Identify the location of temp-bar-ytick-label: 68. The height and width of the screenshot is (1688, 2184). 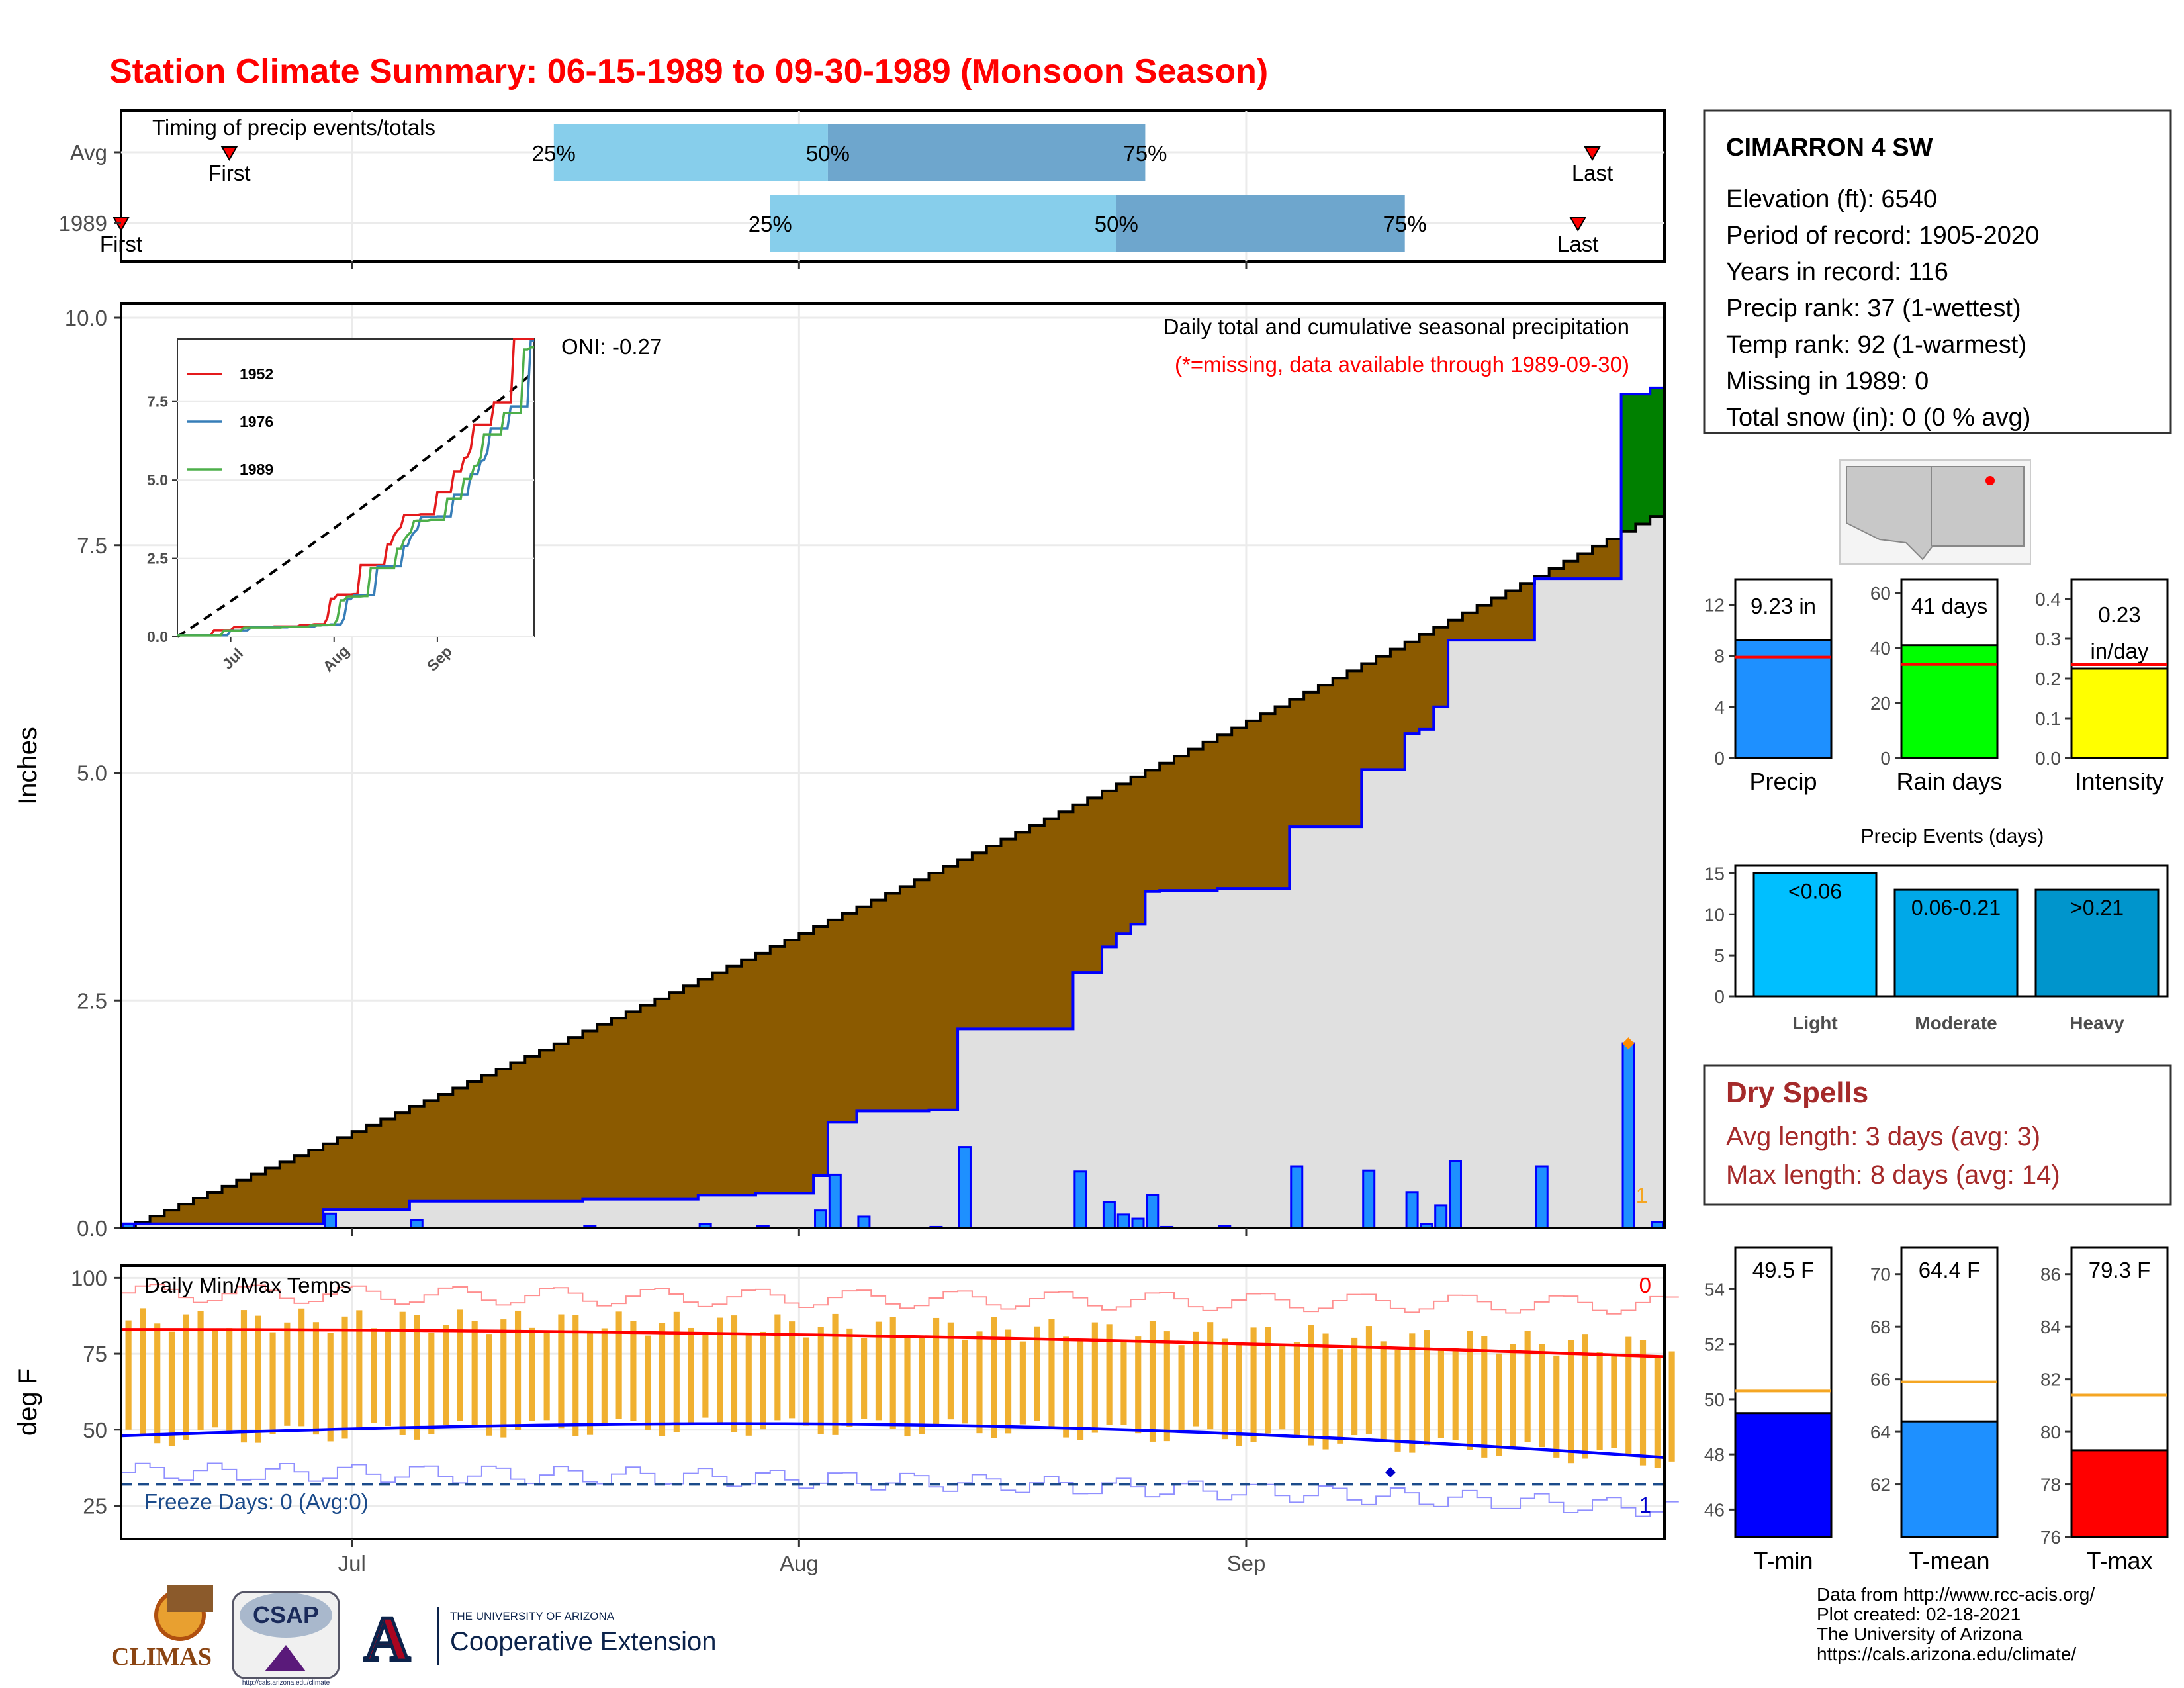
(1880, 1327).